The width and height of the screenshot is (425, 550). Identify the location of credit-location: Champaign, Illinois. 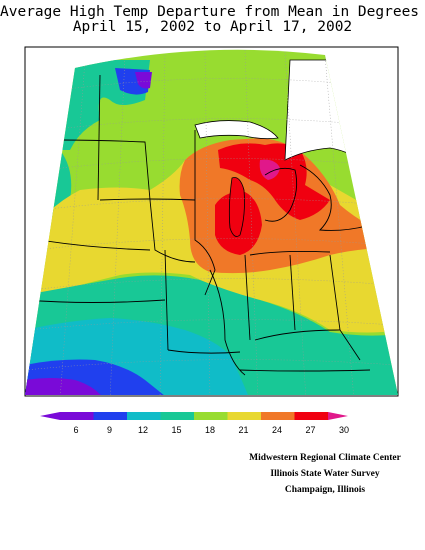
(325, 490).